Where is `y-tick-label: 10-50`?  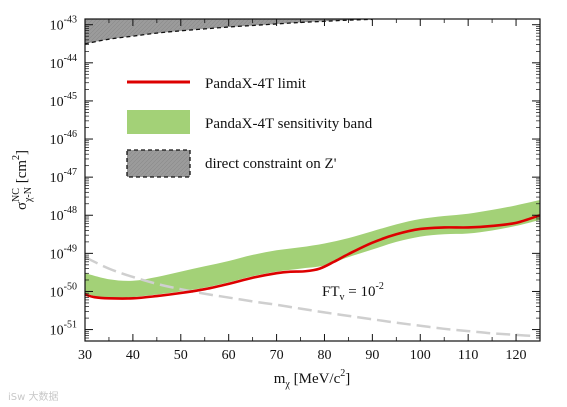 y-tick-label: 10-50 is located at coordinates (63, 290).